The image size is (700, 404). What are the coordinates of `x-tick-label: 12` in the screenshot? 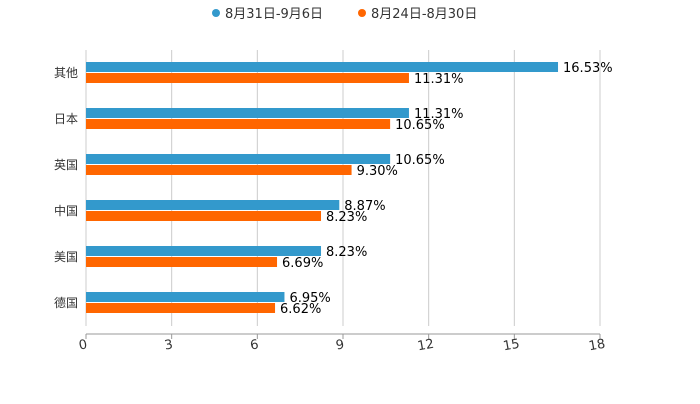 It's located at (425, 346).